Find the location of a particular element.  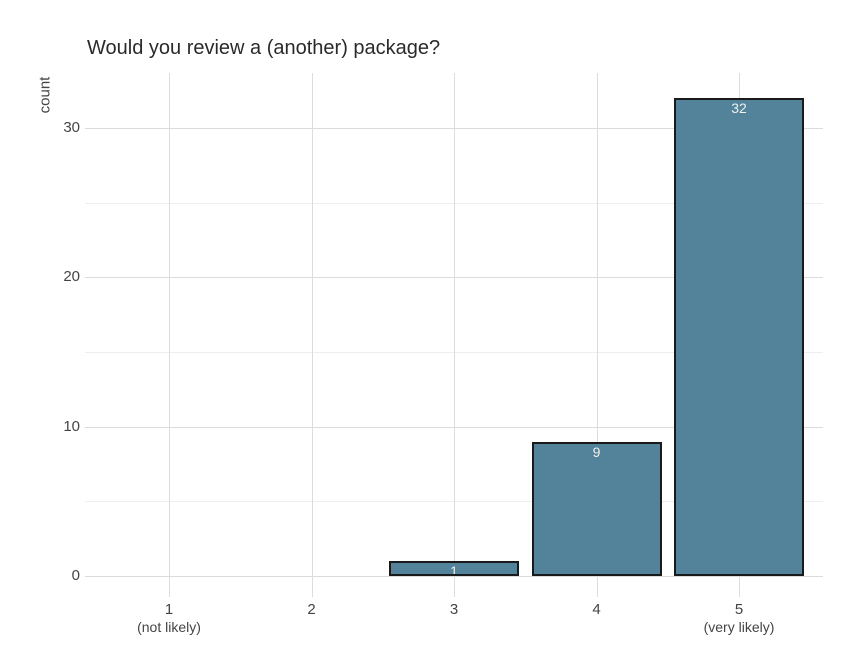

x-tick-sublabel-1: (not likely) is located at coordinates (169, 627).